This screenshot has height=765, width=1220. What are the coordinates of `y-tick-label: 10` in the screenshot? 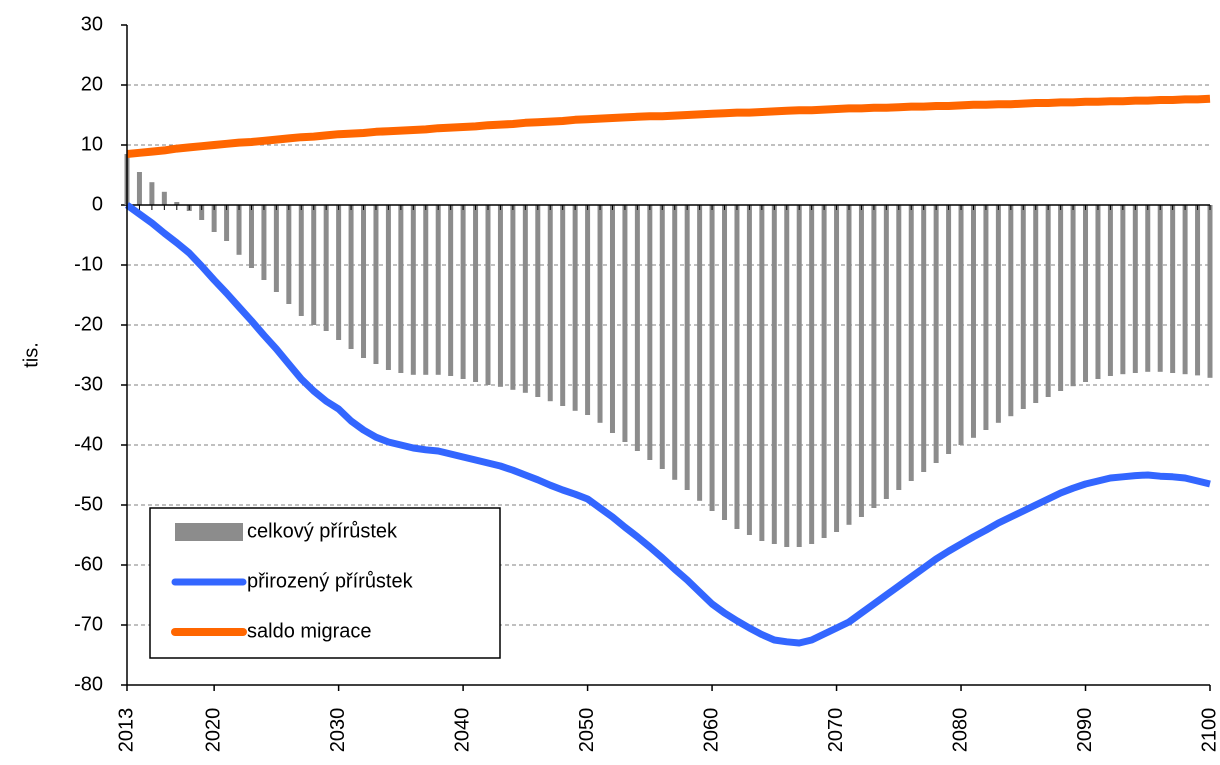 It's located at (92, 144).